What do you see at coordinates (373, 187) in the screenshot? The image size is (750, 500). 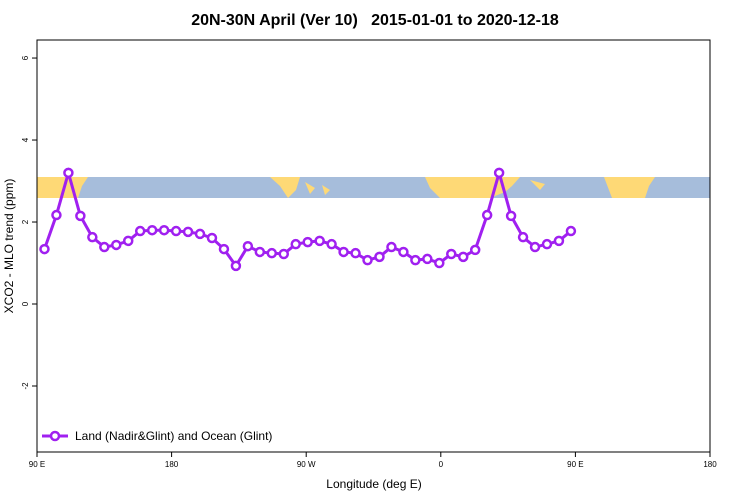 I see `map-strip` at bounding box center [373, 187].